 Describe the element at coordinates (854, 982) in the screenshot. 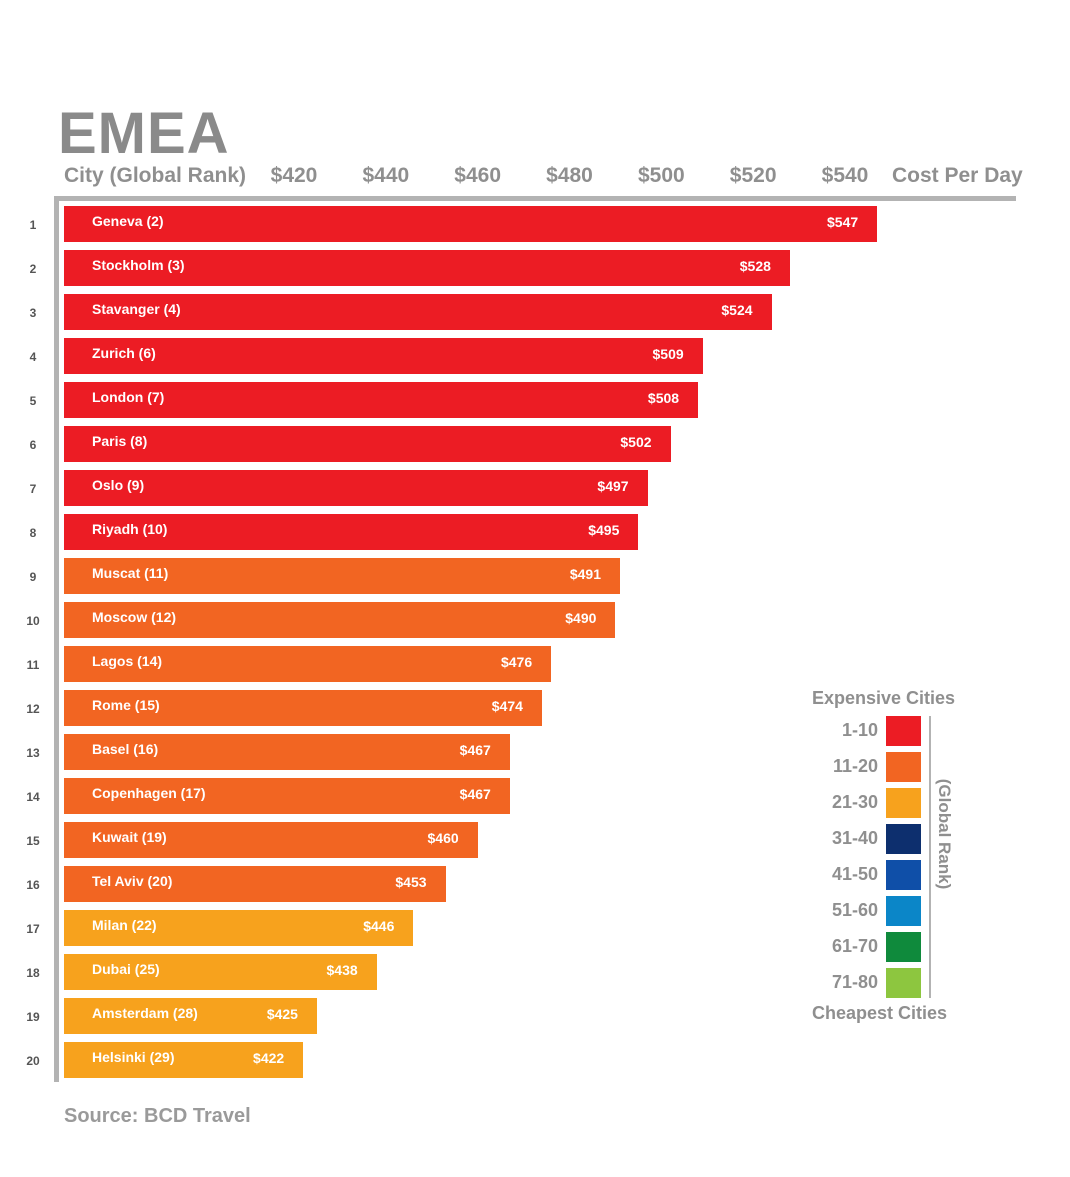

I see `legend-range-label: 71-80` at that location.